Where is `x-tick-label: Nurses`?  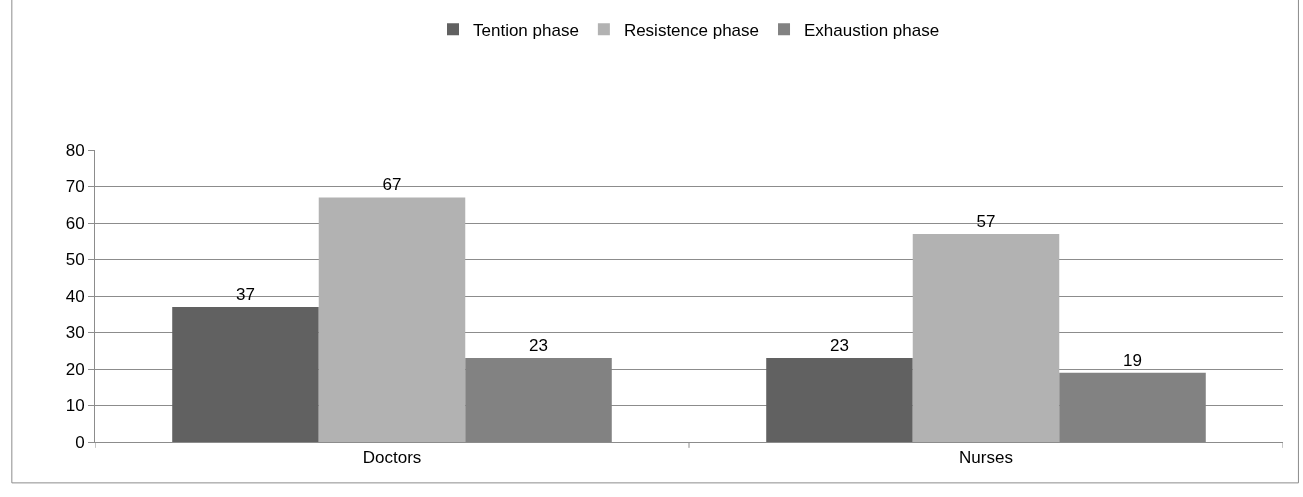
x-tick-label: Nurses is located at coordinates (986, 458).